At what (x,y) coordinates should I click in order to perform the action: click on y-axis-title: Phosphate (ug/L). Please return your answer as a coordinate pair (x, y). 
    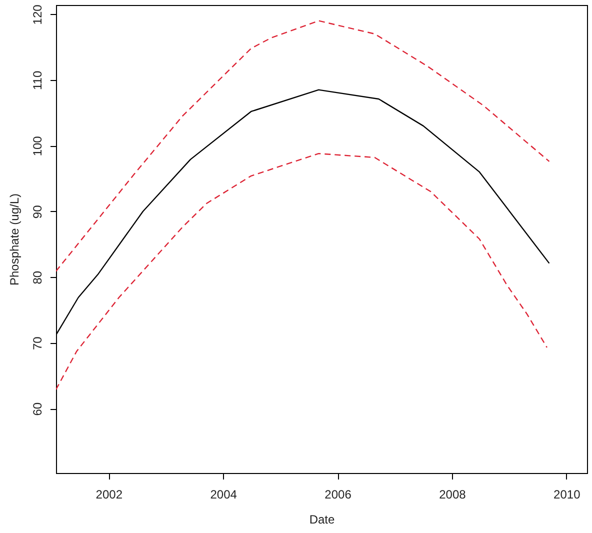
    Looking at the image, I should click on (15, 239).